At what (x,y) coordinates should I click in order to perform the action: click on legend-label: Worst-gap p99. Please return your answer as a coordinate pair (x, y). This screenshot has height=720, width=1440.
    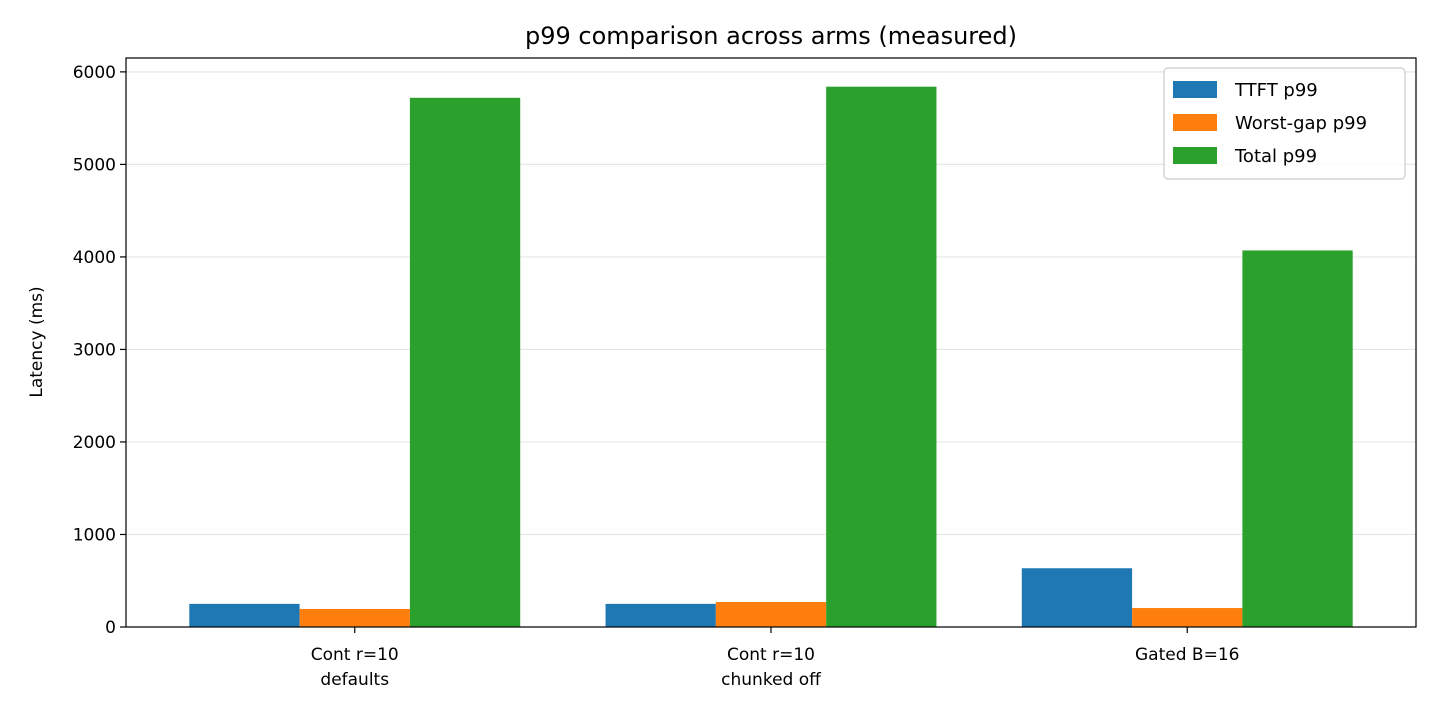
    Looking at the image, I should click on (1301, 123).